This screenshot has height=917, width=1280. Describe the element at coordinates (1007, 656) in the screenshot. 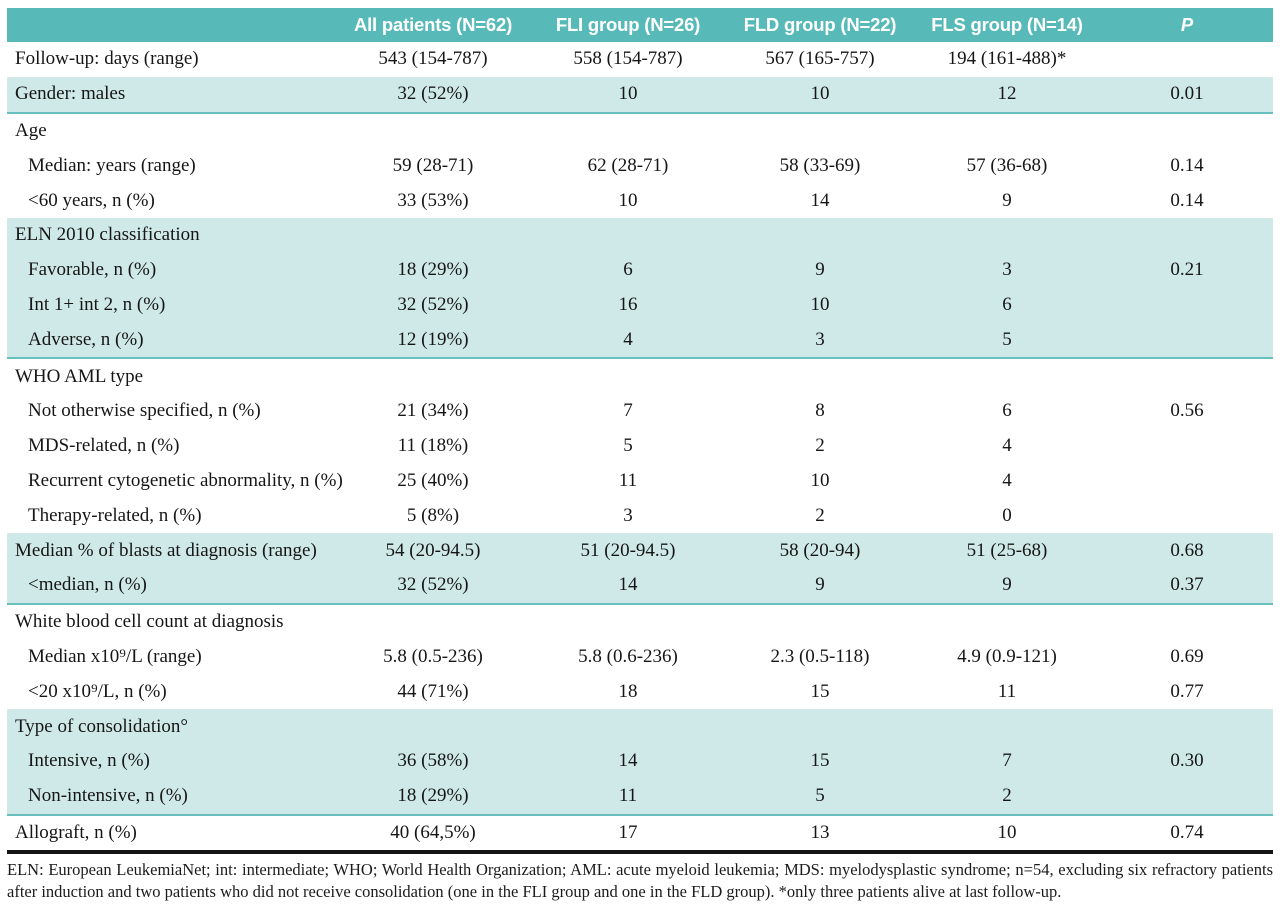

I see `cell-value: 4.9 (0.9-121)` at that location.